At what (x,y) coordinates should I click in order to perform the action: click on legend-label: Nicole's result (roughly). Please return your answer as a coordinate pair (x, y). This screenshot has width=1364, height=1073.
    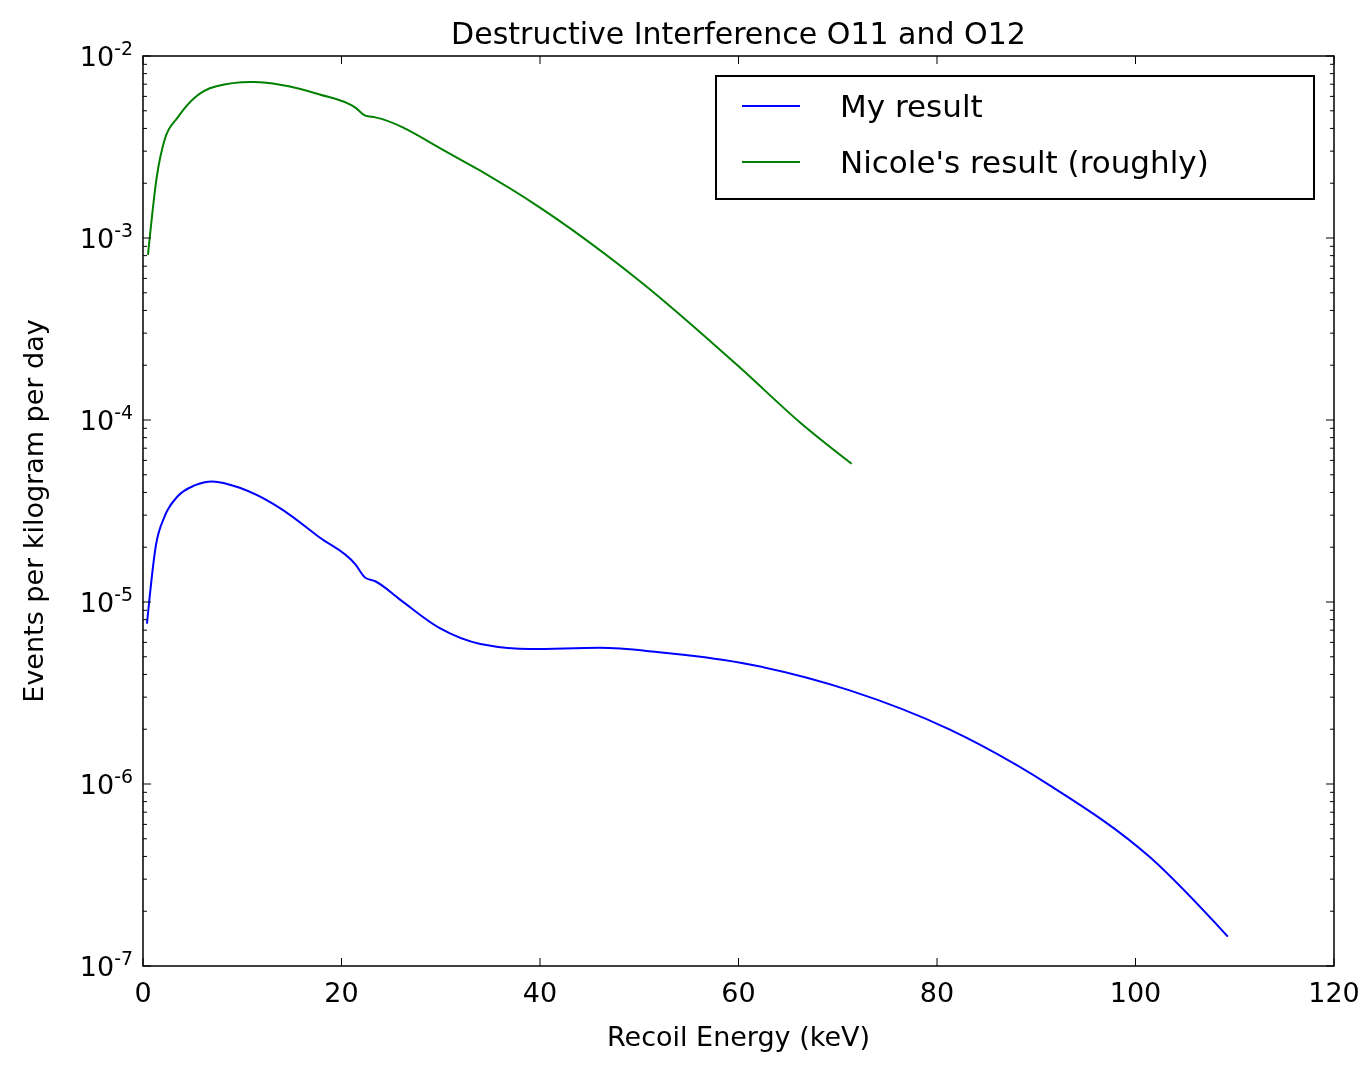
    Looking at the image, I should click on (1024, 162).